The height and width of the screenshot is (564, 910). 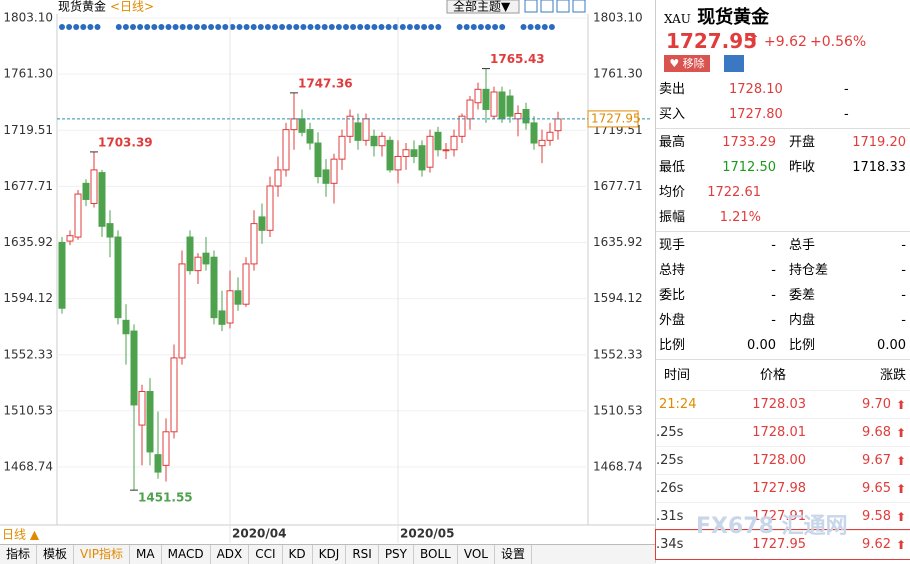 What do you see at coordinates (19, 554) in the screenshot?
I see `toolbar-tab: 指标` at bounding box center [19, 554].